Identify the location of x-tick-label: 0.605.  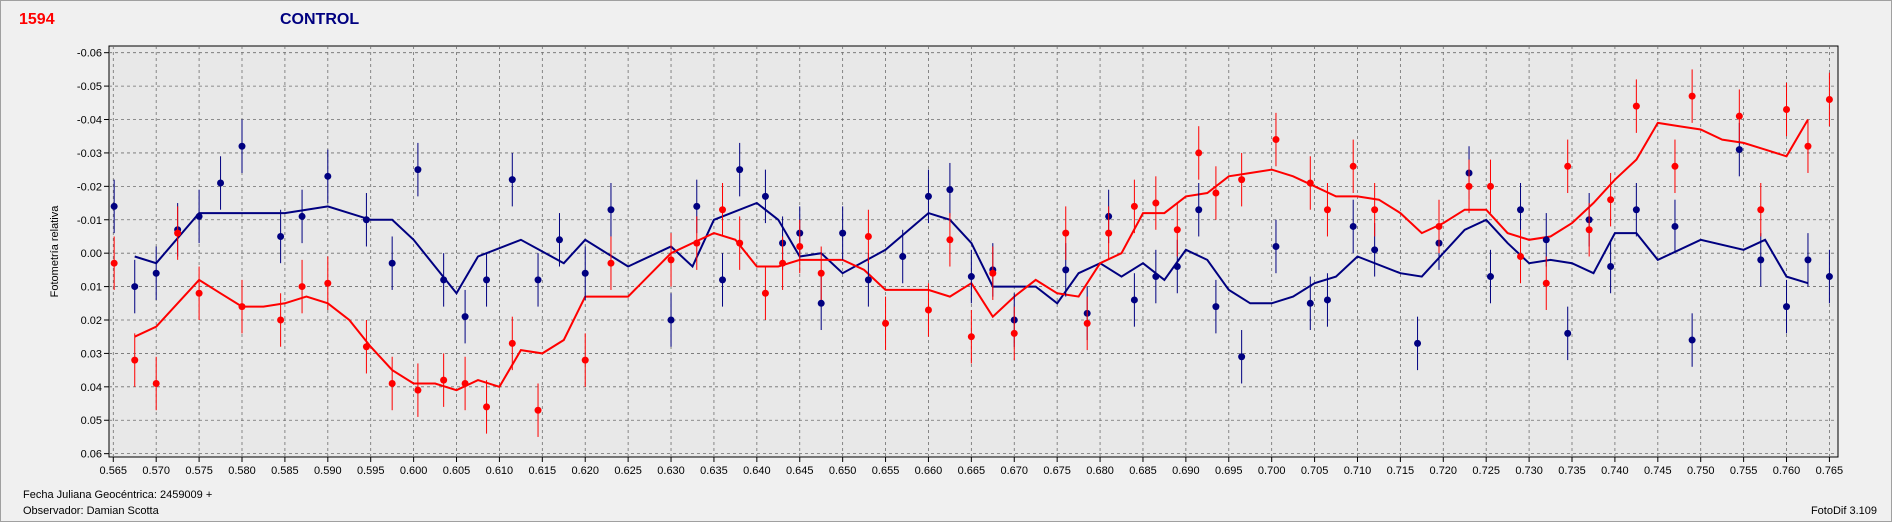
(457, 471).